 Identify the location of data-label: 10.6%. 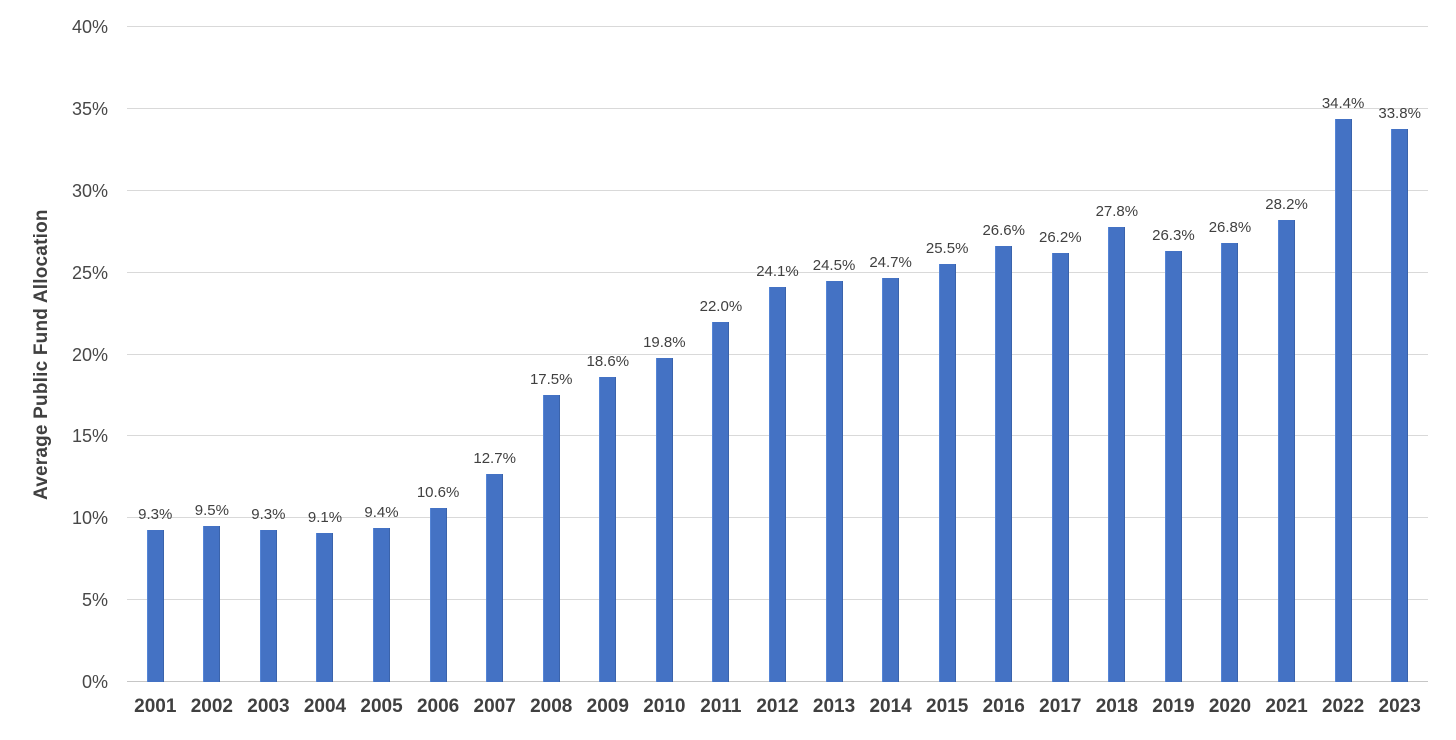
(438, 493).